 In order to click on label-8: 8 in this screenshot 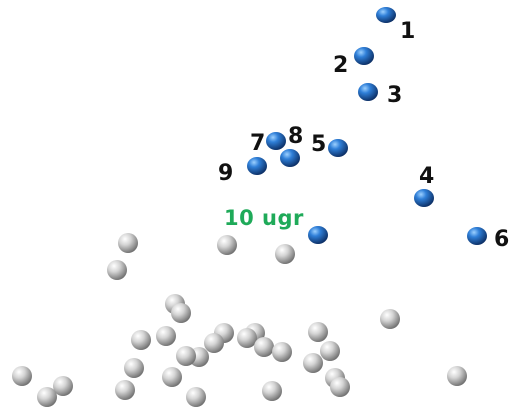, I will do `click(295, 136)`.